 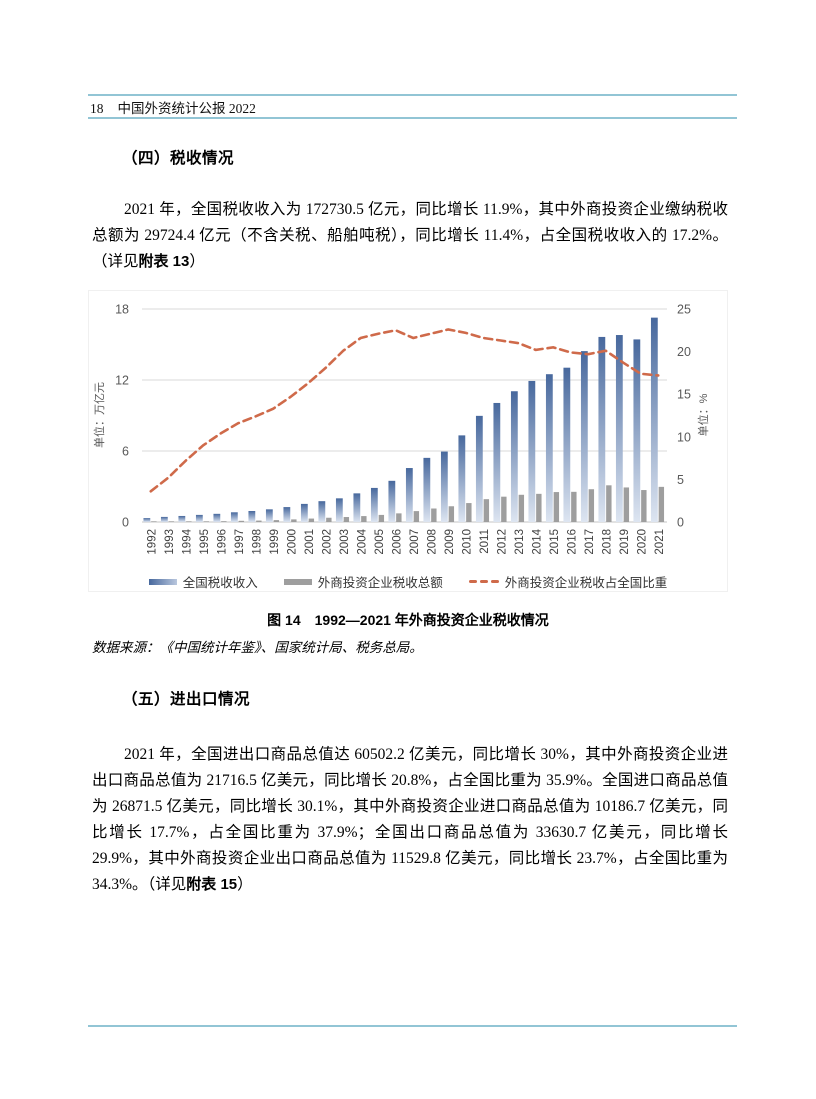 What do you see at coordinates (220, 583) in the screenshot?
I see `legend-label-national: 全国税收收入` at bounding box center [220, 583].